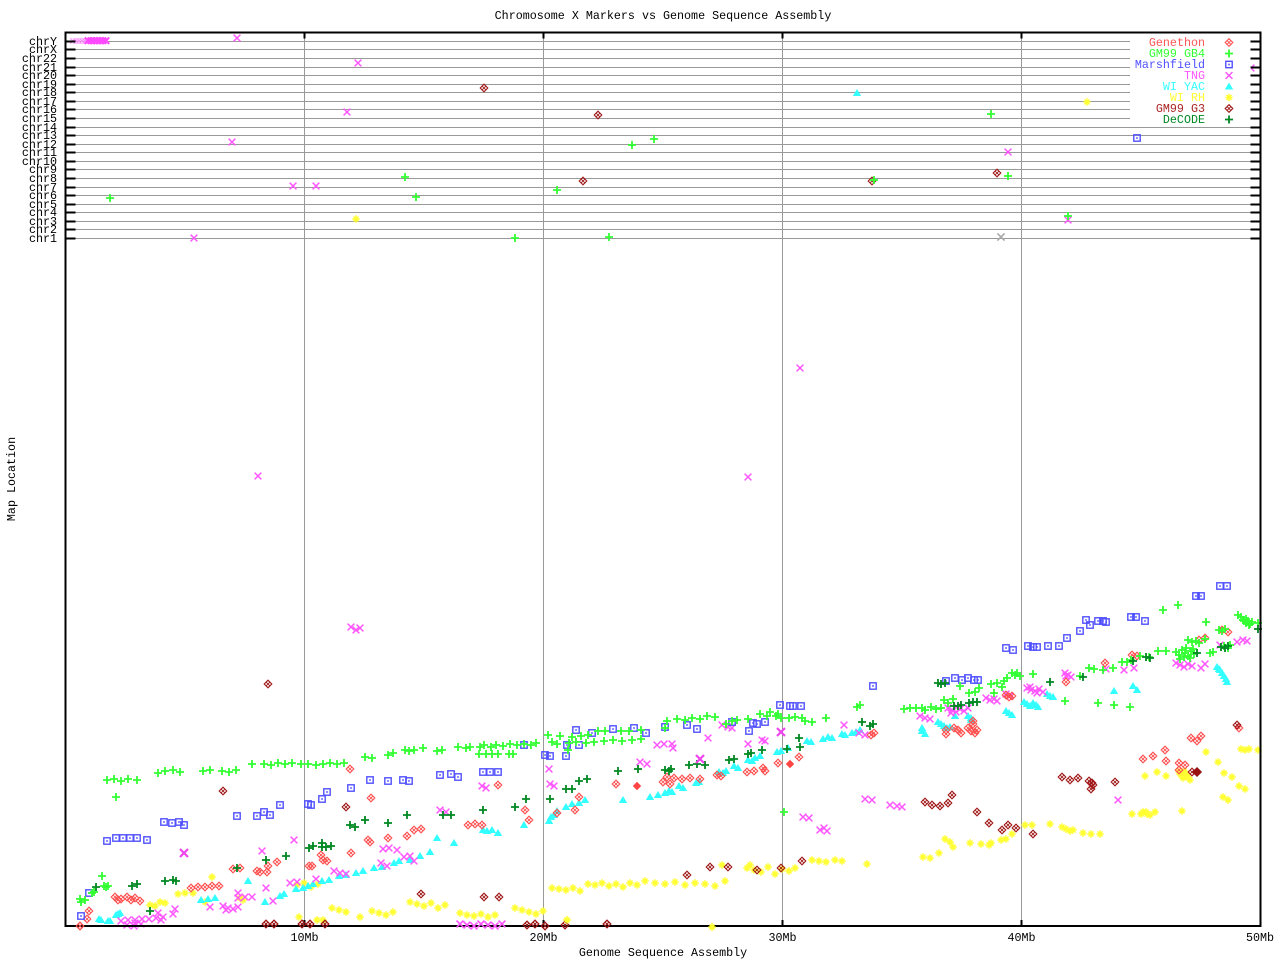 The image size is (1280, 960). I want to click on svg-text: chr5, so click(43, 205).